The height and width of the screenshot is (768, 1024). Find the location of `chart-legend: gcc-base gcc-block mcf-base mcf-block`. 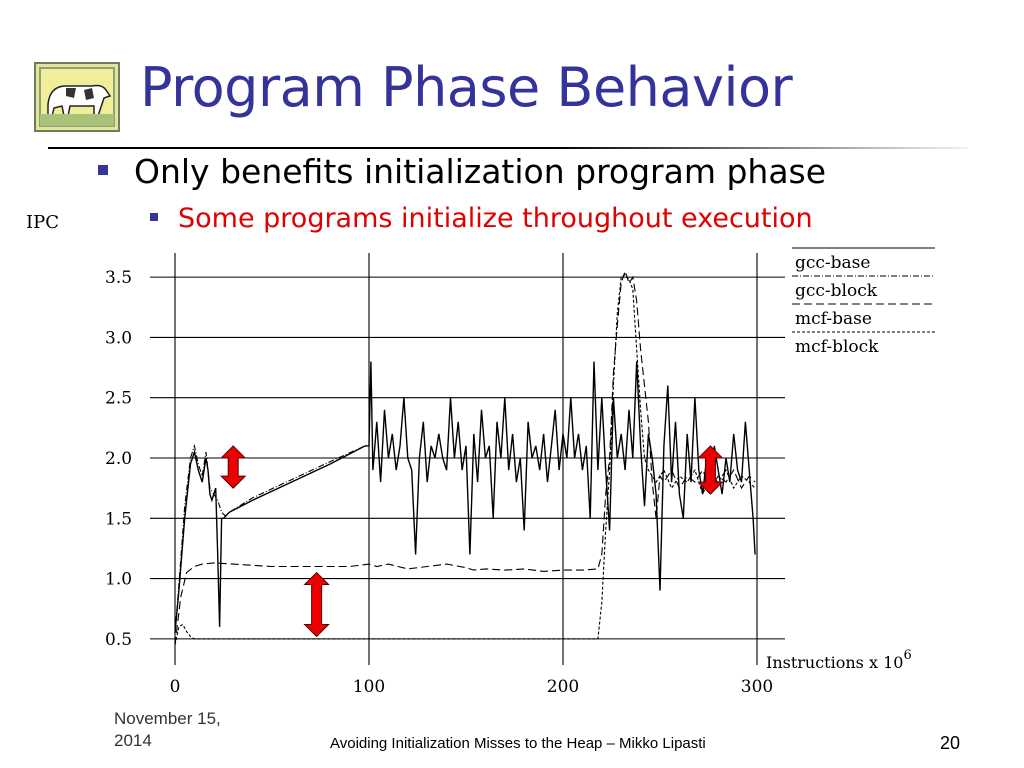

chart-legend: gcc-base gcc-block mcf-base mcf-block is located at coordinates (863, 302).